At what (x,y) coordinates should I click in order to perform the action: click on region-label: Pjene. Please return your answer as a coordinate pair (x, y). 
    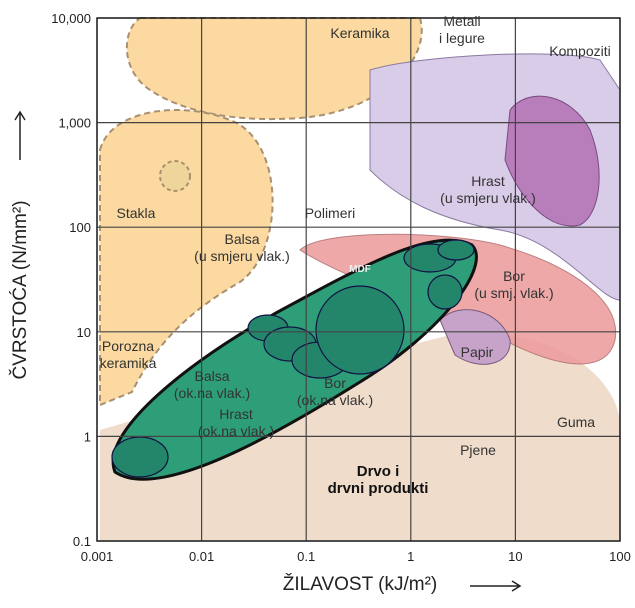
    Looking at the image, I should click on (478, 450).